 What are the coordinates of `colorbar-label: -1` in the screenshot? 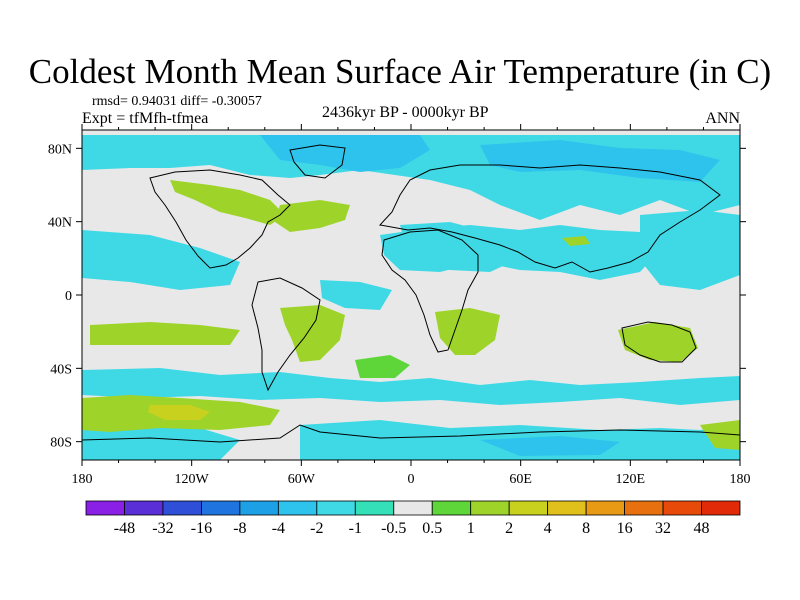 It's located at (355, 528).